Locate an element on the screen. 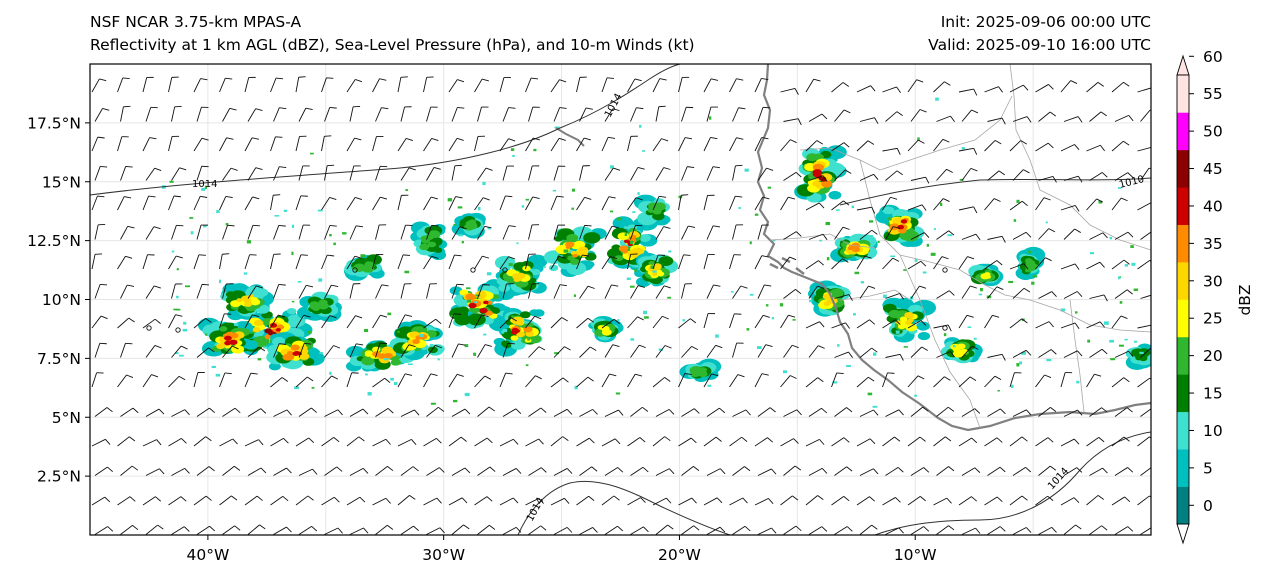 The height and width of the screenshot is (580, 1268). reflectivity-cell is located at coordinates (1030, 263).